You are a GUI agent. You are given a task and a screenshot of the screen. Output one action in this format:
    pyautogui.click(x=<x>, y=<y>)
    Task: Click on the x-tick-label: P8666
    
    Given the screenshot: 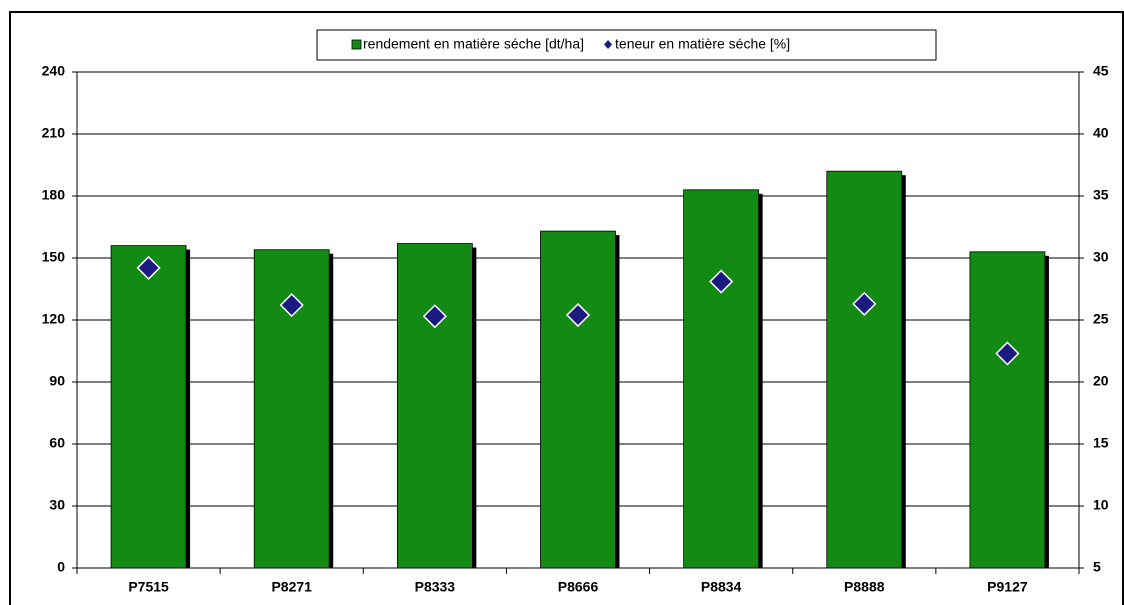 What is the action you would take?
    pyautogui.click(x=578, y=587)
    